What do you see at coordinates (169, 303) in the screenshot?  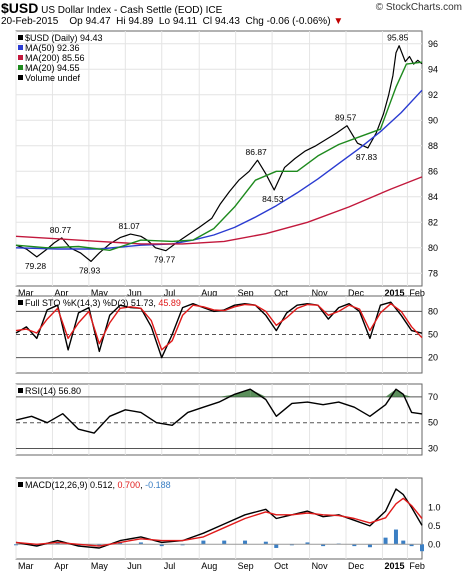 I see `sto-legend-part: 45.89` at bounding box center [169, 303].